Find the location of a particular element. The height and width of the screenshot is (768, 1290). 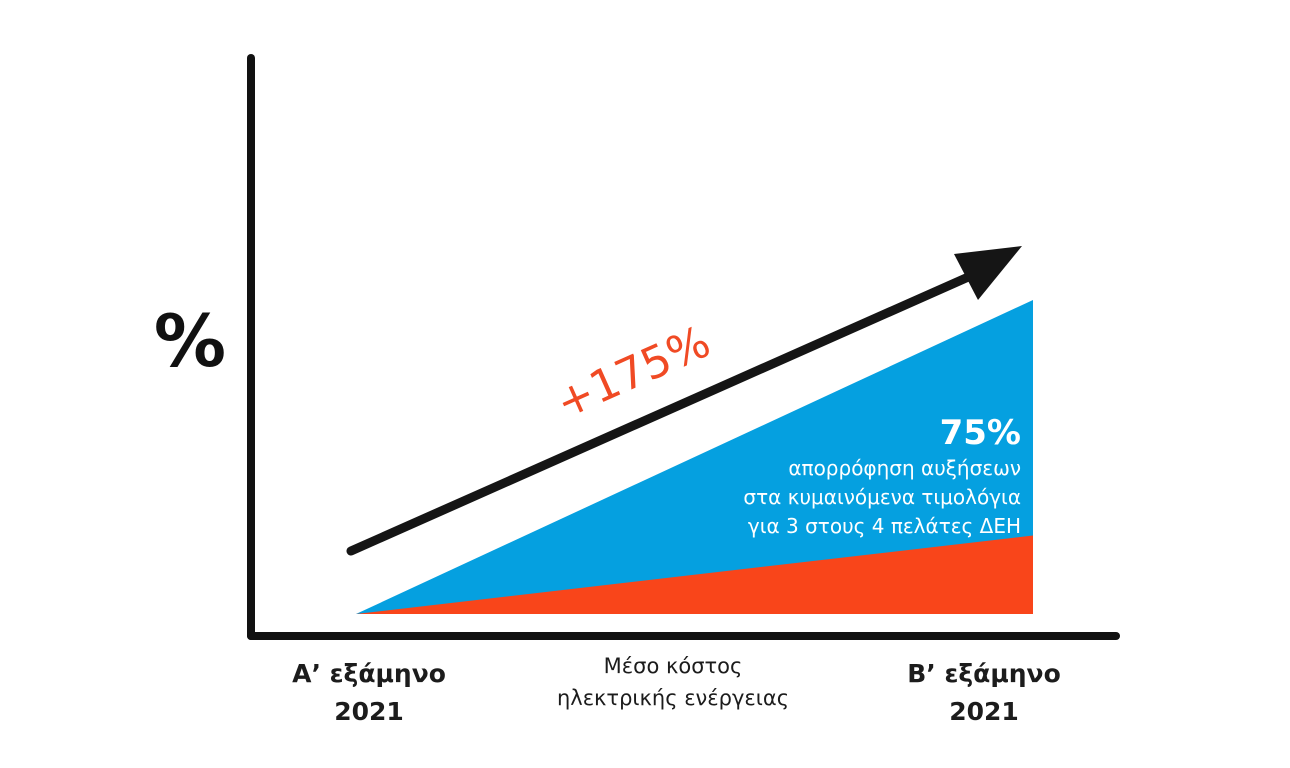

x-label-start-line-1: Α’ εξάμηνο is located at coordinates (369, 673).